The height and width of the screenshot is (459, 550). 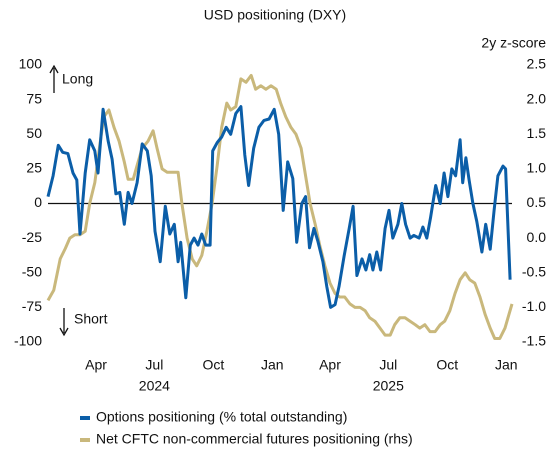 What do you see at coordinates (32, 271) in the screenshot?
I see `y-tick-label: -50` at bounding box center [32, 271].